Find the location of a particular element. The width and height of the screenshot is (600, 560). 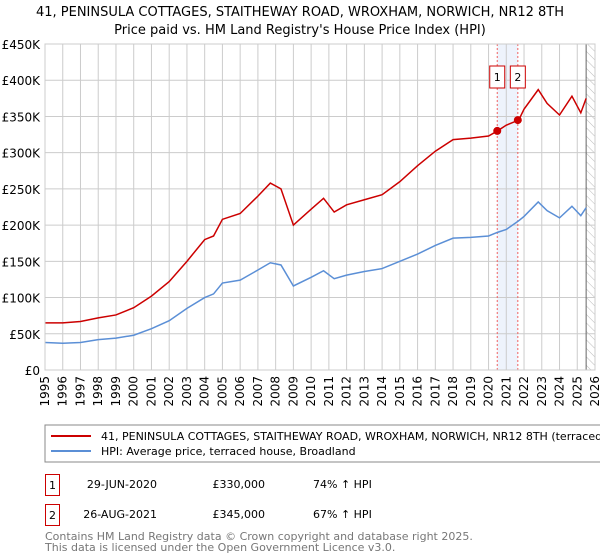

y-tick-label: £100K is located at coordinates (22, 299).